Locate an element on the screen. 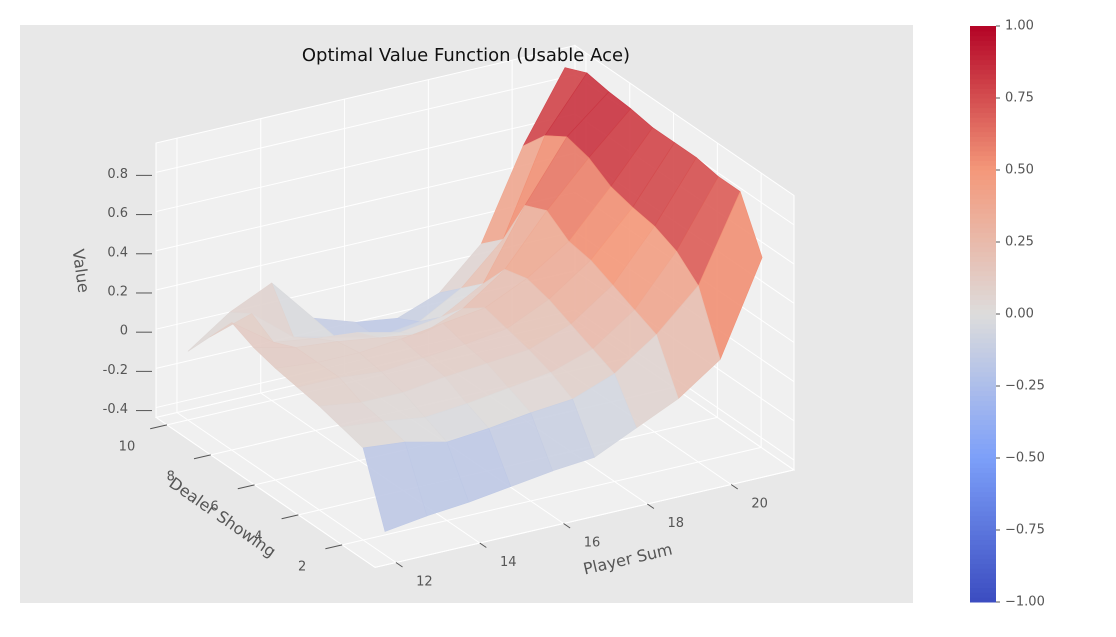 The height and width of the screenshot is (637, 1116). colorbar-tick-label: 0.50 is located at coordinates (1019, 170).